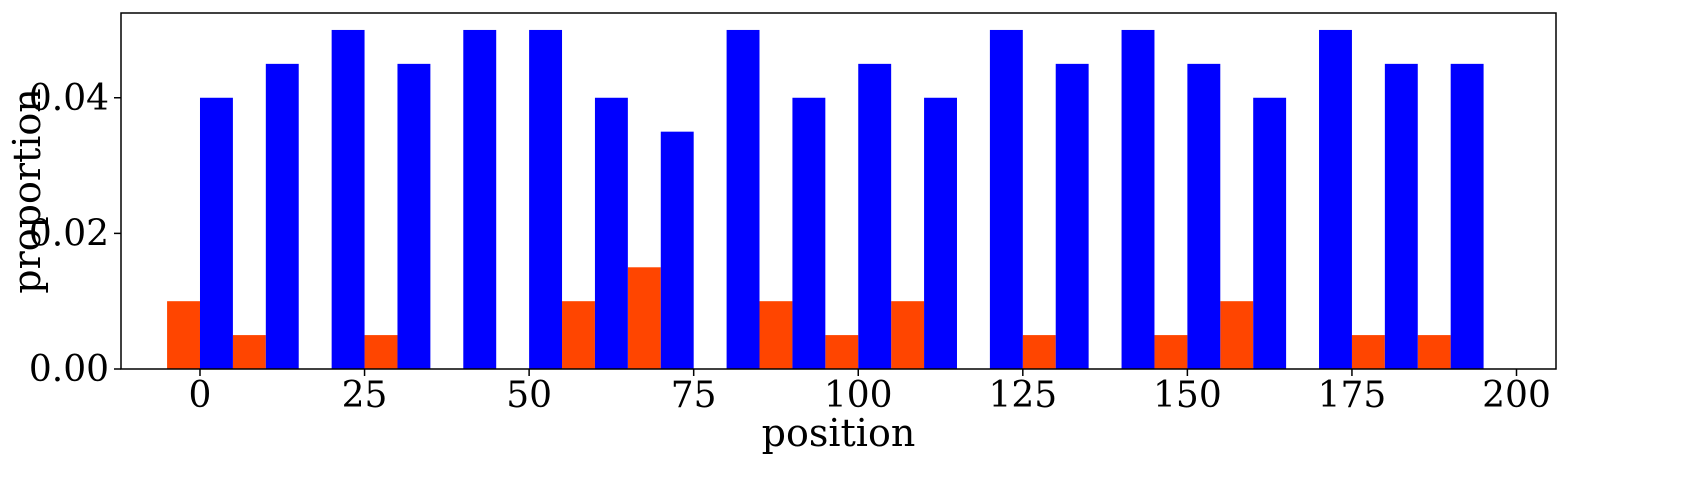  I want to click on x-tick-label: 50, so click(529, 395).